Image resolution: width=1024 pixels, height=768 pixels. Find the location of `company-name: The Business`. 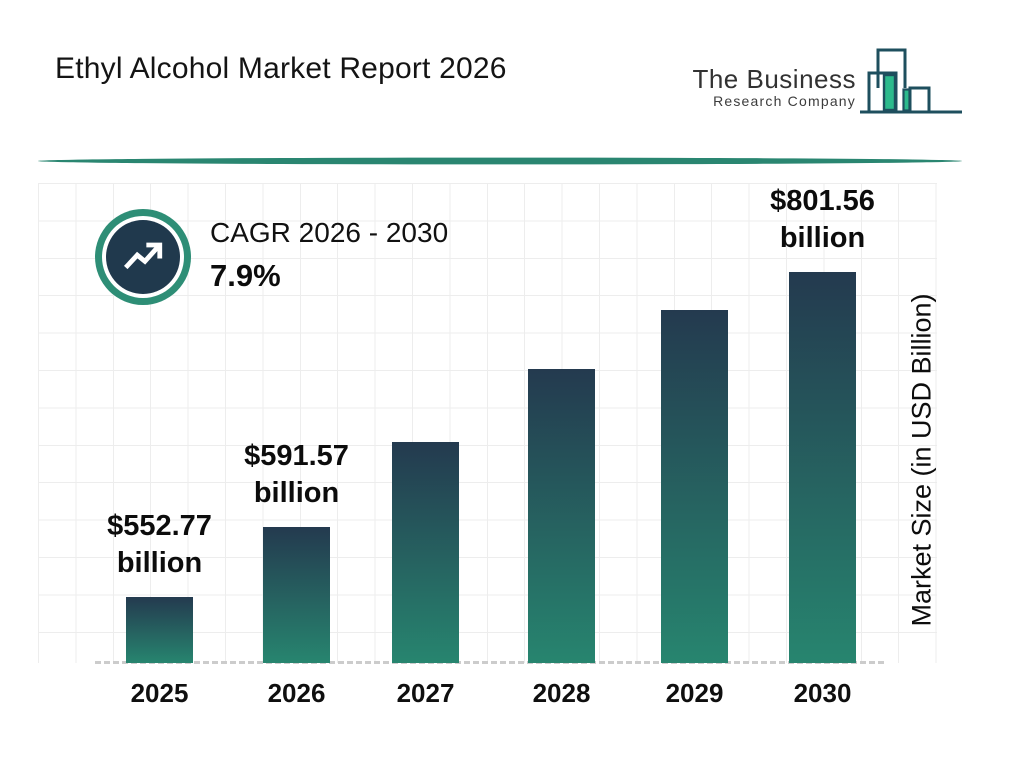

company-name: The Business is located at coordinates (774, 79).